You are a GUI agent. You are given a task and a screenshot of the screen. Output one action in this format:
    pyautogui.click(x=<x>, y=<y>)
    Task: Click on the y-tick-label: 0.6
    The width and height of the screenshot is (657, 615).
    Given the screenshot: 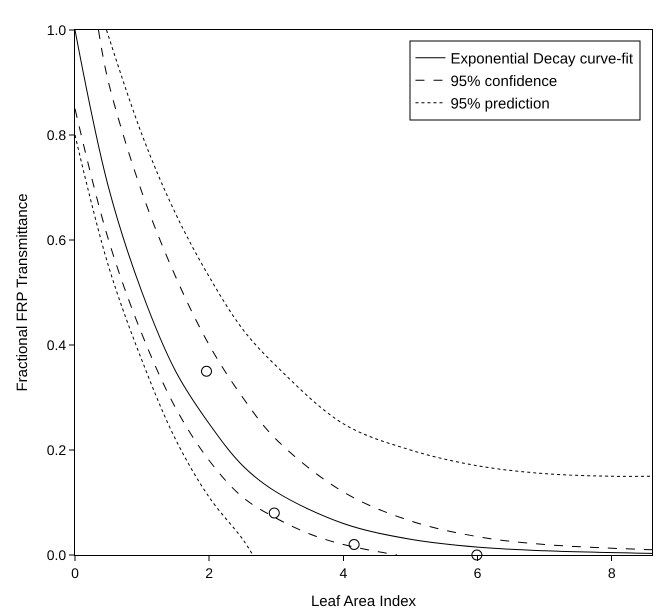 What is the action you would take?
    pyautogui.click(x=56, y=240)
    